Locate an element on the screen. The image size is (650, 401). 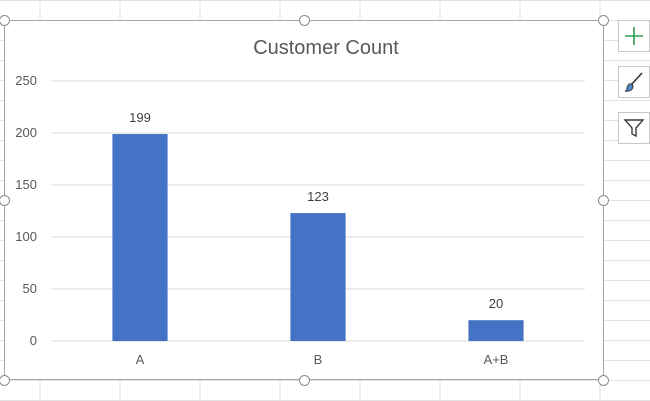
y-tick-label: 200 is located at coordinates (26, 132).